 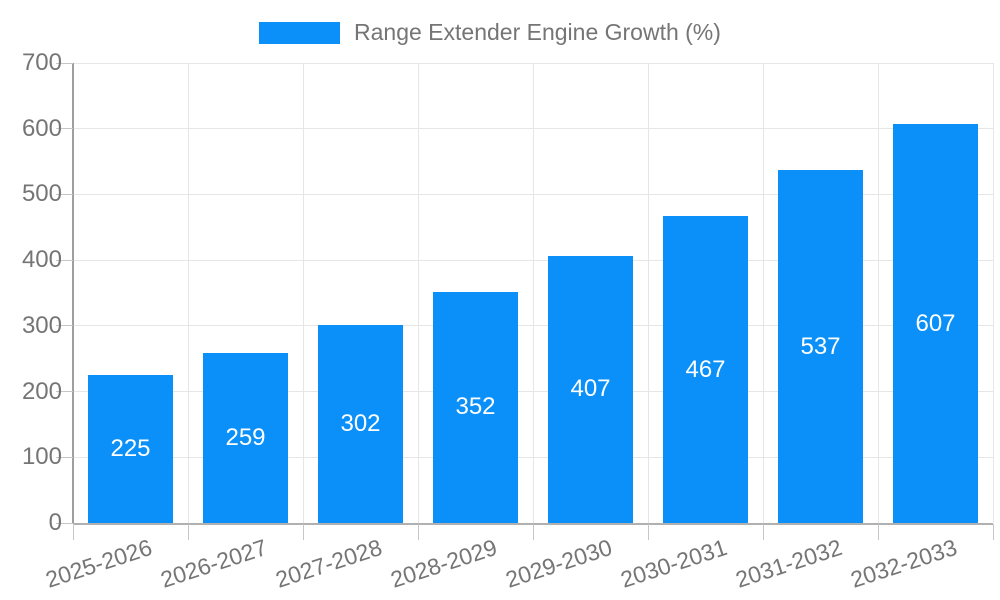 What do you see at coordinates (73, 293) in the screenshot?
I see `y-axis-line` at bounding box center [73, 293].